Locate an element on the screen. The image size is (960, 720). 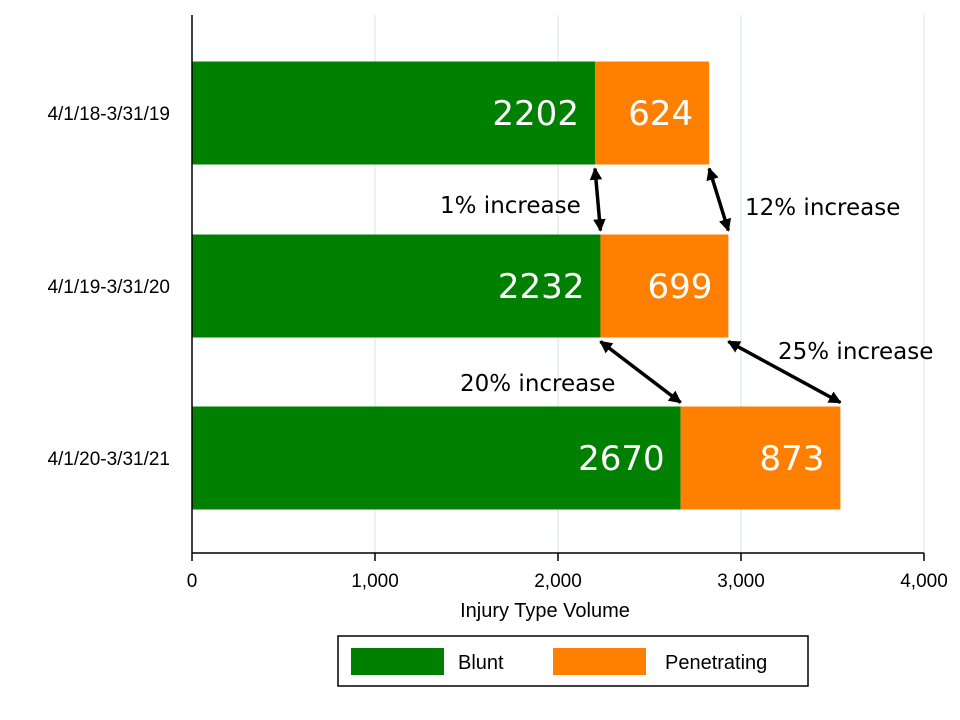
x-tick-label: 4,000 is located at coordinates (924, 581).